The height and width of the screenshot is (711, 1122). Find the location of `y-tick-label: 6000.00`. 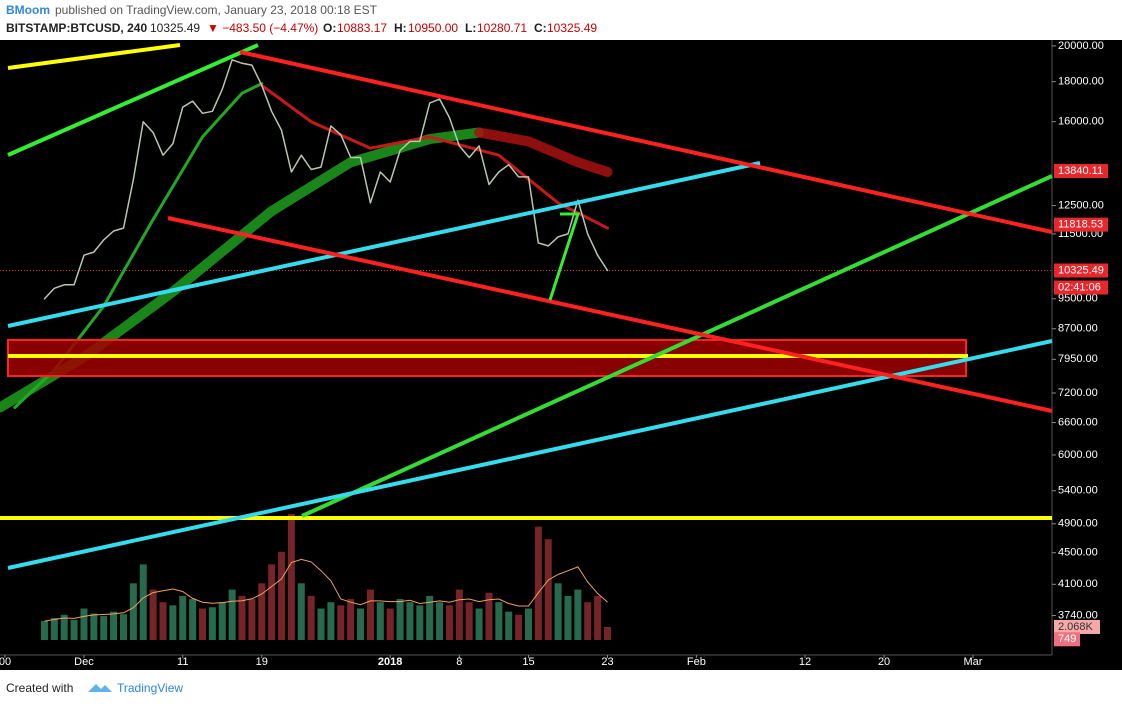

y-tick-label: 6000.00 is located at coordinates (1078, 455).